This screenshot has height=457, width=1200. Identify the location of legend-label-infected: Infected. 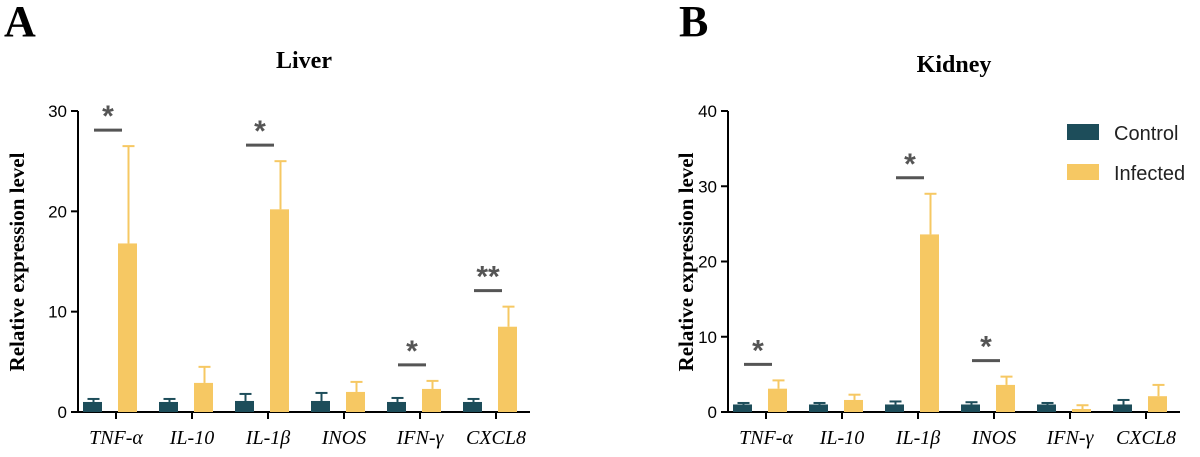
(1149, 174).